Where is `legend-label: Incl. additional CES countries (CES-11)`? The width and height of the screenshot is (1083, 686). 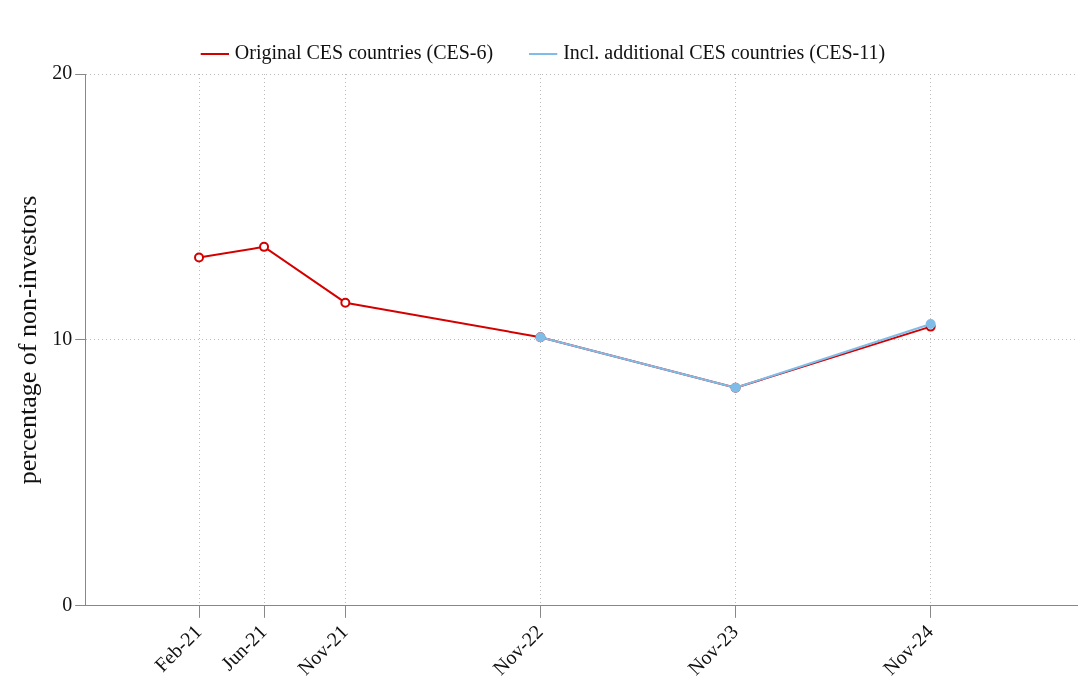 legend-label: Incl. additional CES countries (CES-11) is located at coordinates (724, 53).